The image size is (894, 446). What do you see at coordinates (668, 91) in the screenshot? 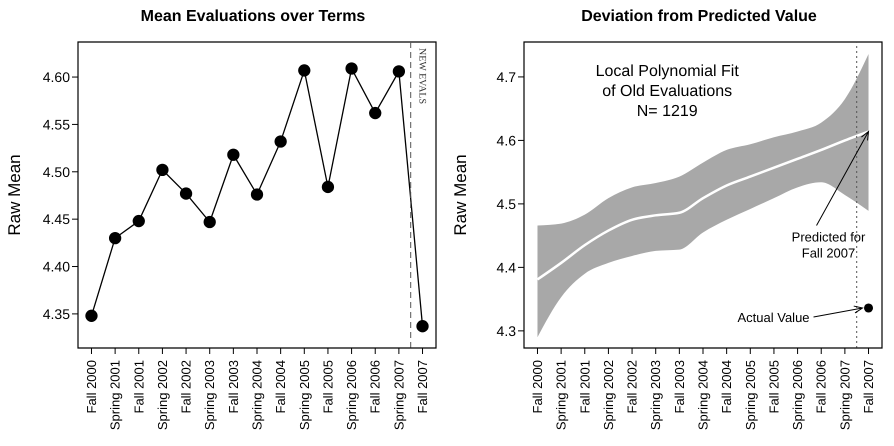
I see `annotation: Local Polynomial Fit of Old Evaluations N= 1219` at bounding box center [668, 91].